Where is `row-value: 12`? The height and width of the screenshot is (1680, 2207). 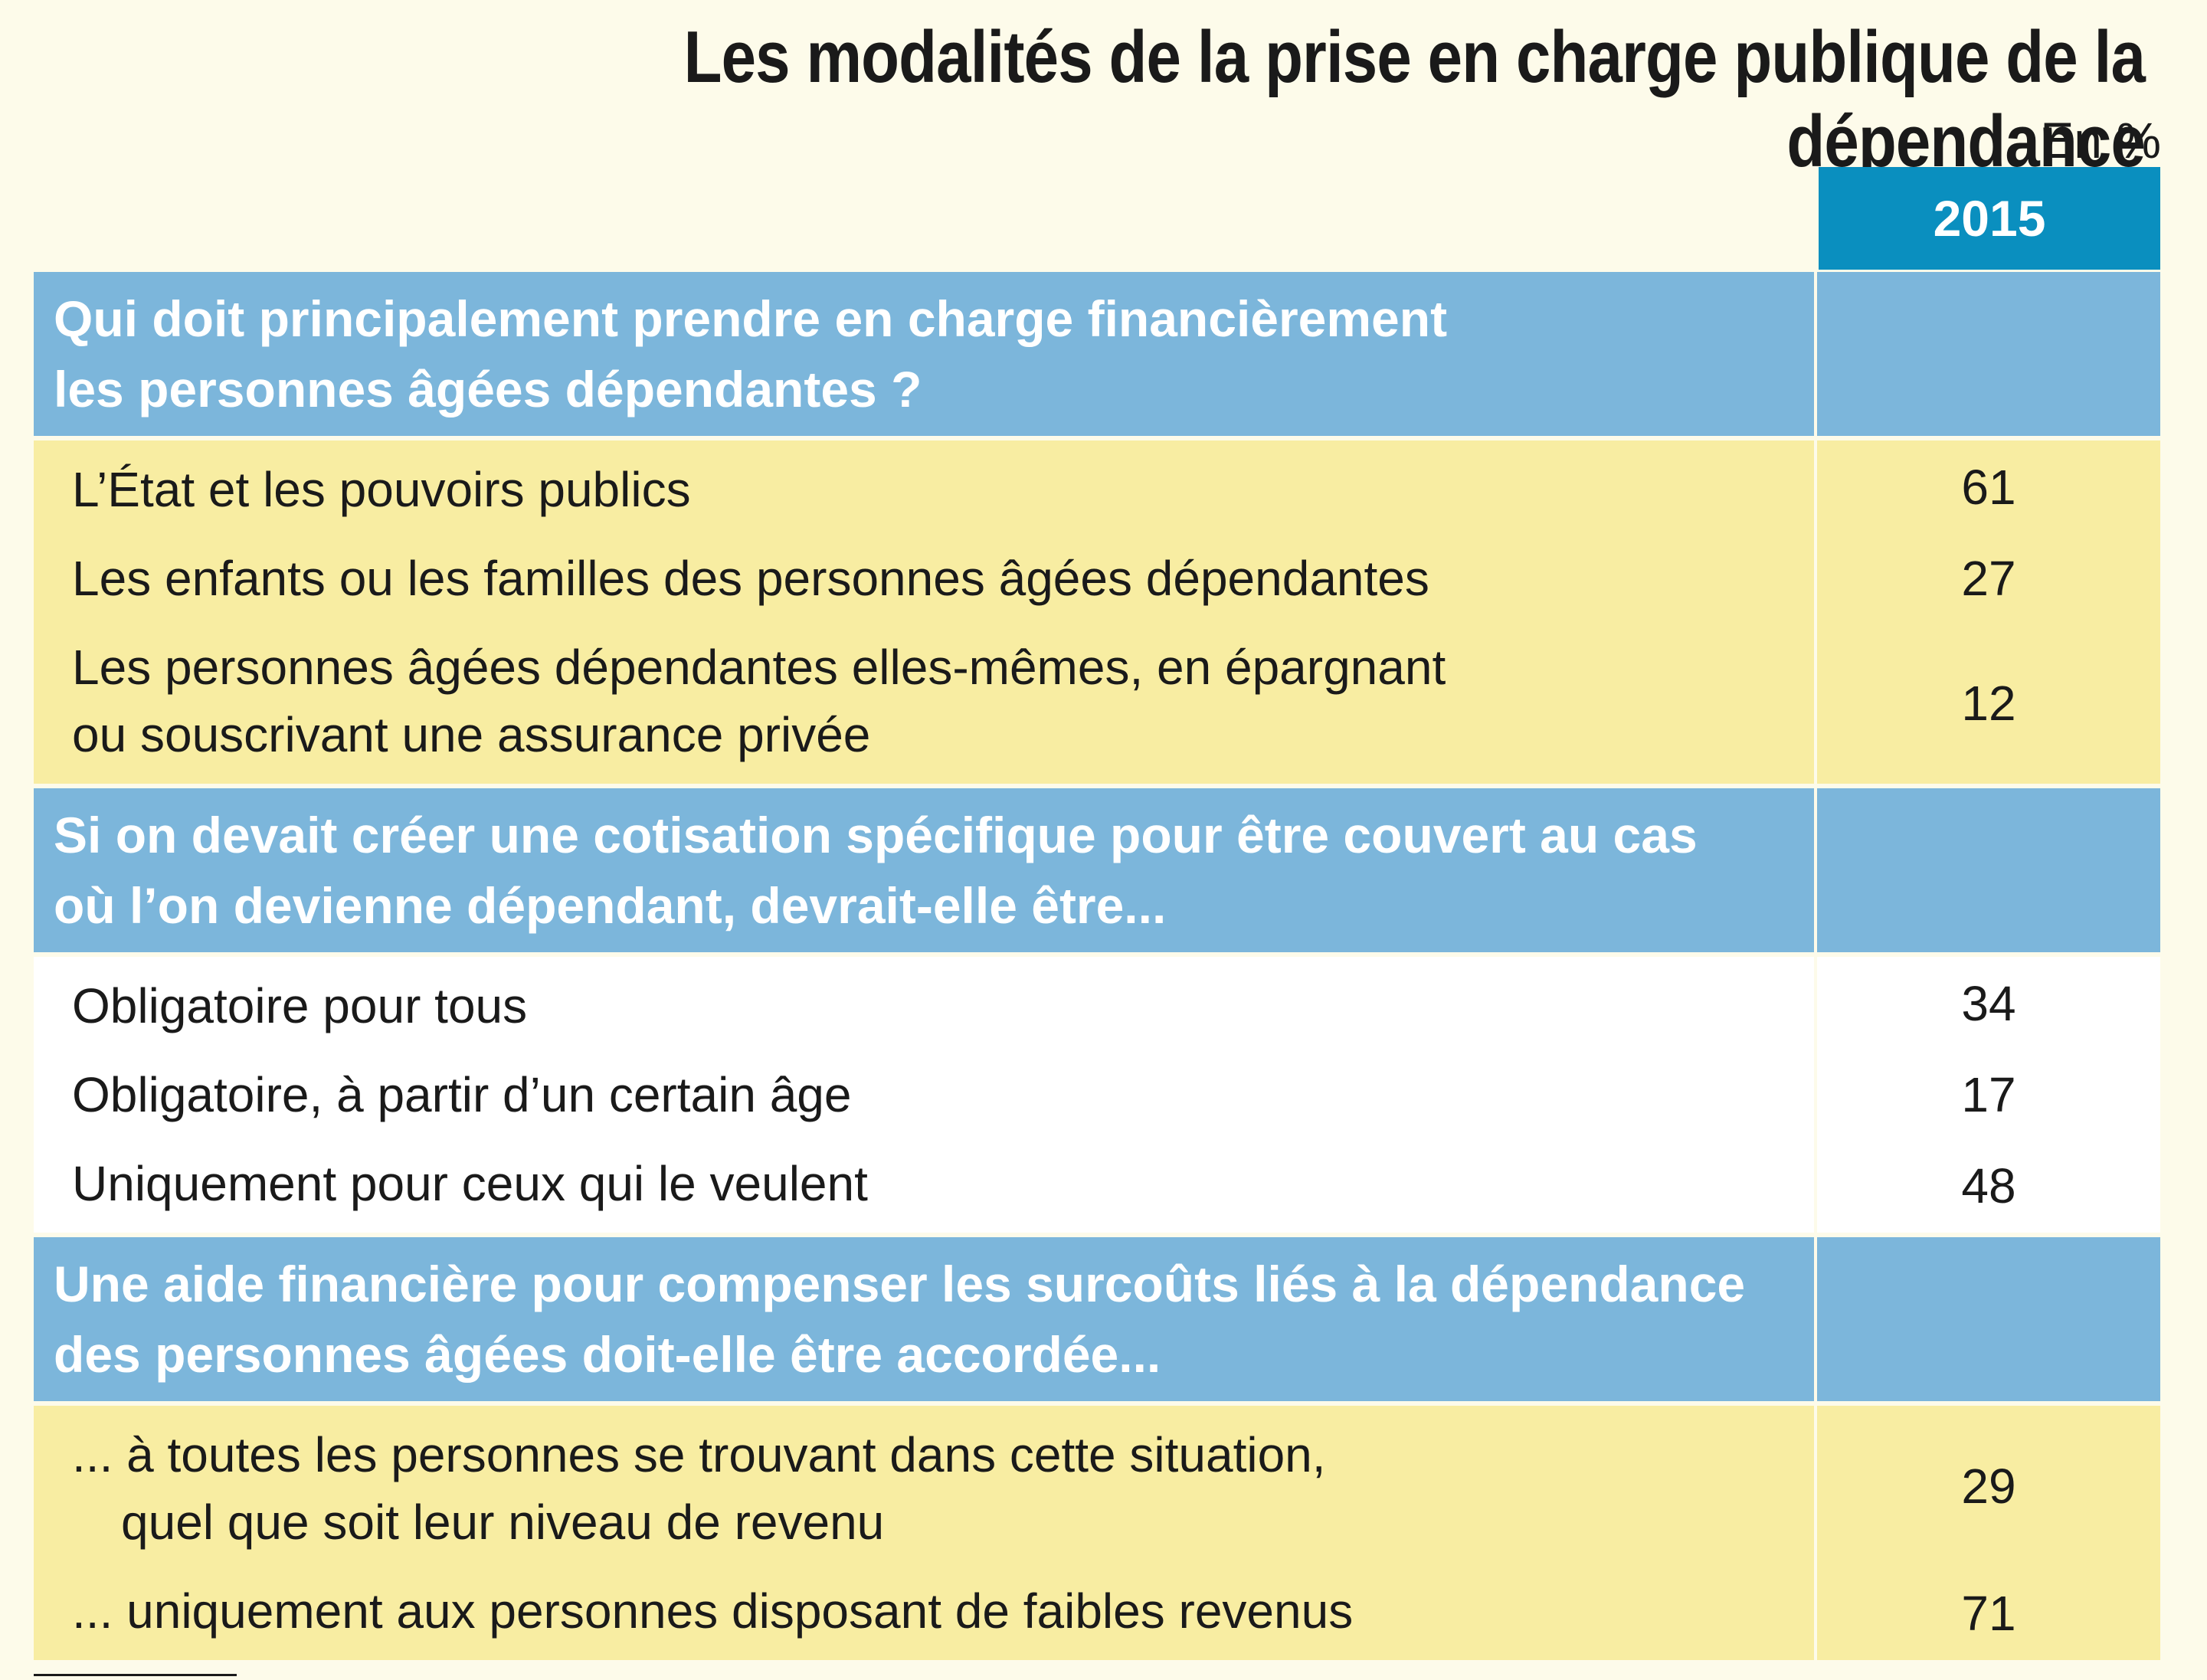 row-value: 12 is located at coordinates (1988, 703).